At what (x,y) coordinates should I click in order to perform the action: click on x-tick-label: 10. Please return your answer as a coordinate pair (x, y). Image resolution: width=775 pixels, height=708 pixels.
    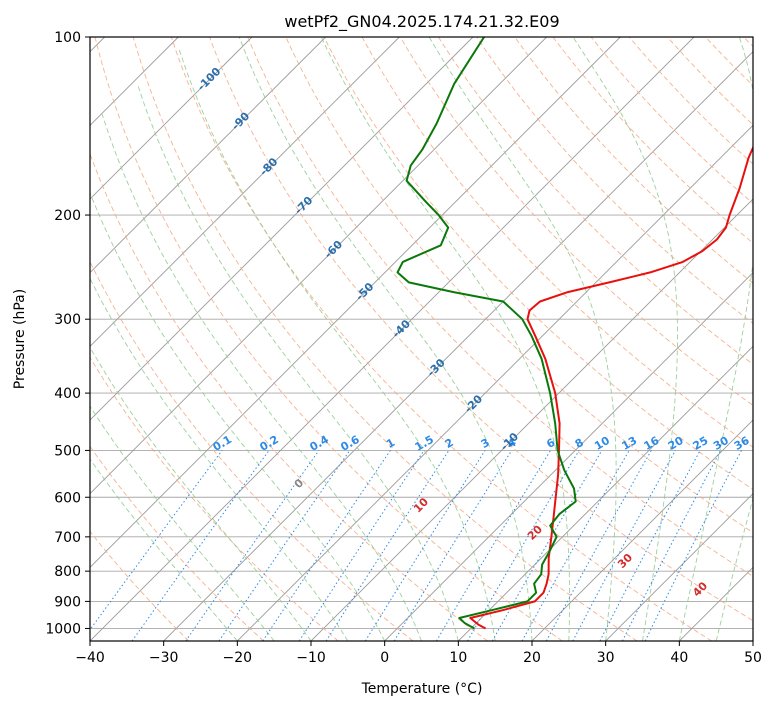
    Looking at the image, I should click on (458, 658).